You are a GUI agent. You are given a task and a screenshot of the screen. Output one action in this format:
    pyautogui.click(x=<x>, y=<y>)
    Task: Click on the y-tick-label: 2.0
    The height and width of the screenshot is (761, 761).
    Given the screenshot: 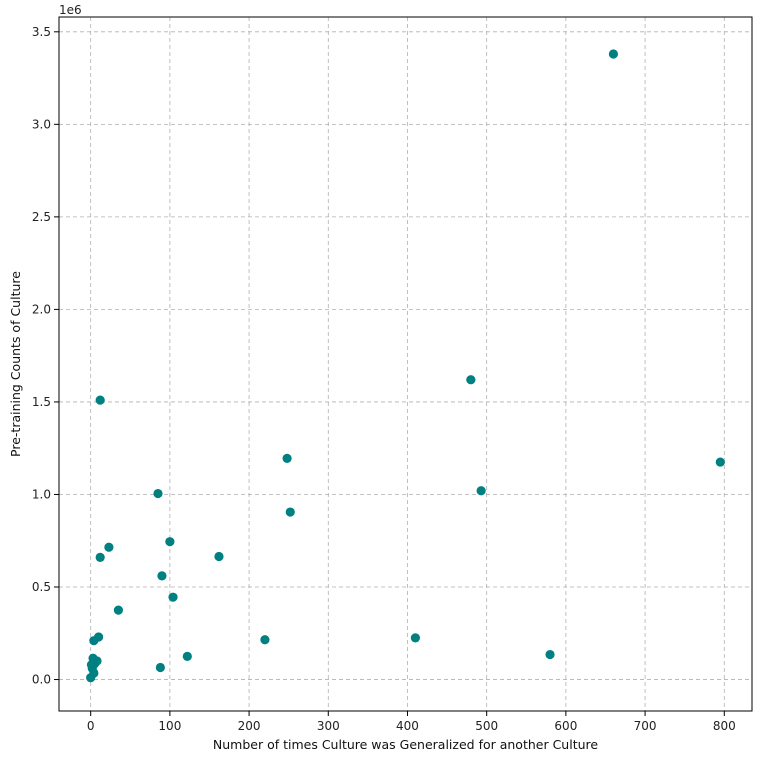 What is the action you would take?
    pyautogui.click(x=41, y=309)
    